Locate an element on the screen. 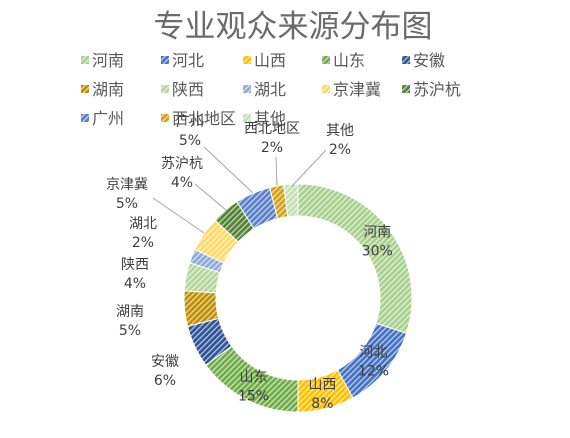 The height and width of the screenshot is (438, 570). legend-item: 京津冀 is located at coordinates (351, 89).